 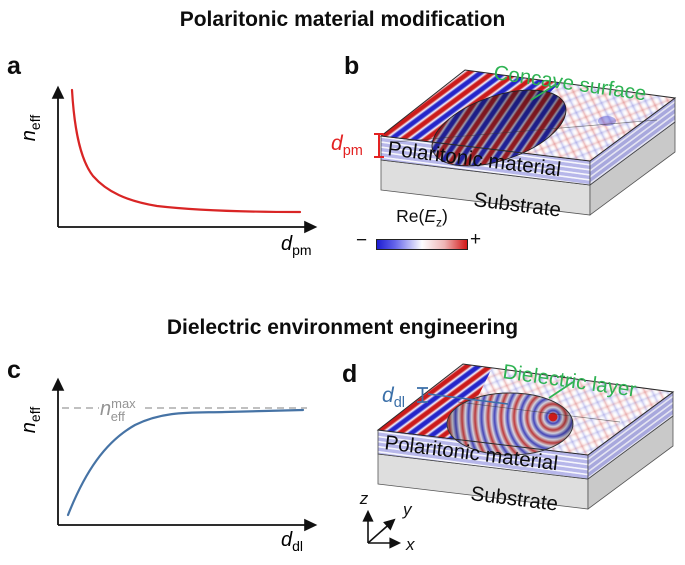 I want to click on x-axis-label: x, so click(x=410, y=544).